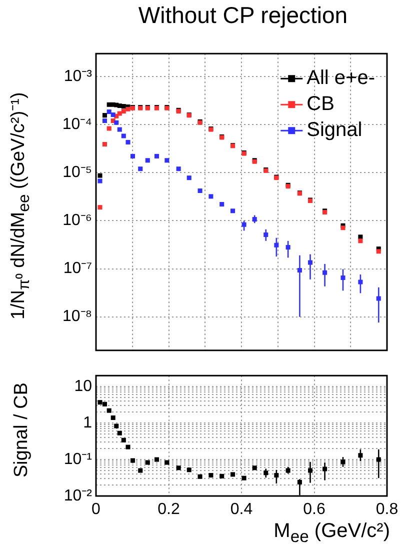 The height and width of the screenshot is (547, 403). I want to click on y-tick-label: 10⁻⁴, so click(77, 124).